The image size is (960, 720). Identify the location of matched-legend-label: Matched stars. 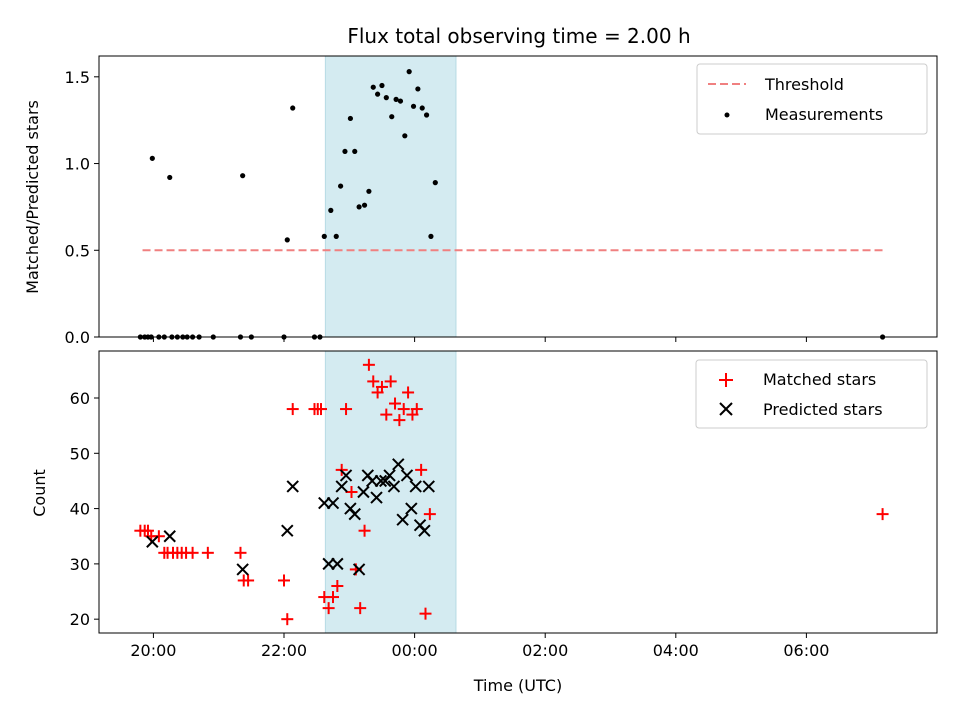
(819, 379).